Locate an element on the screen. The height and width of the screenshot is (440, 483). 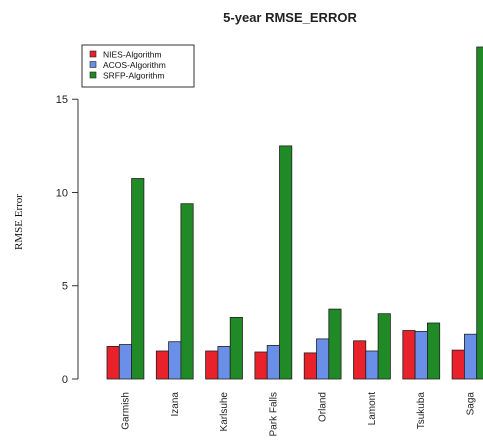
bar-srfp-algorithm-karlsuhe is located at coordinates (236, 348).